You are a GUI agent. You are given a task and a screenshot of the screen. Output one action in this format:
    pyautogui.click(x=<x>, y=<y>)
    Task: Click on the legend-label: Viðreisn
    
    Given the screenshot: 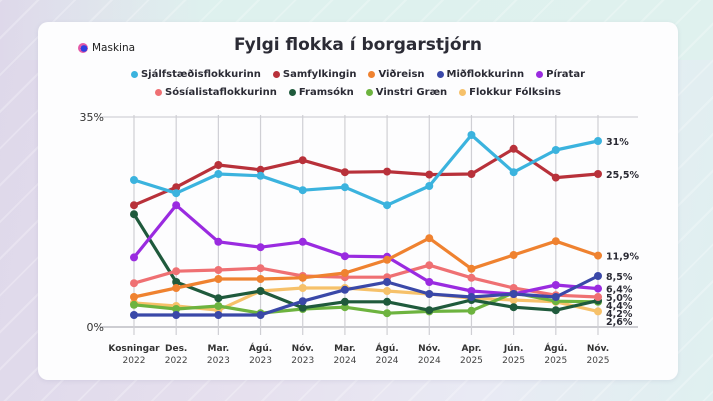 What is the action you would take?
    pyautogui.click(x=401, y=74)
    